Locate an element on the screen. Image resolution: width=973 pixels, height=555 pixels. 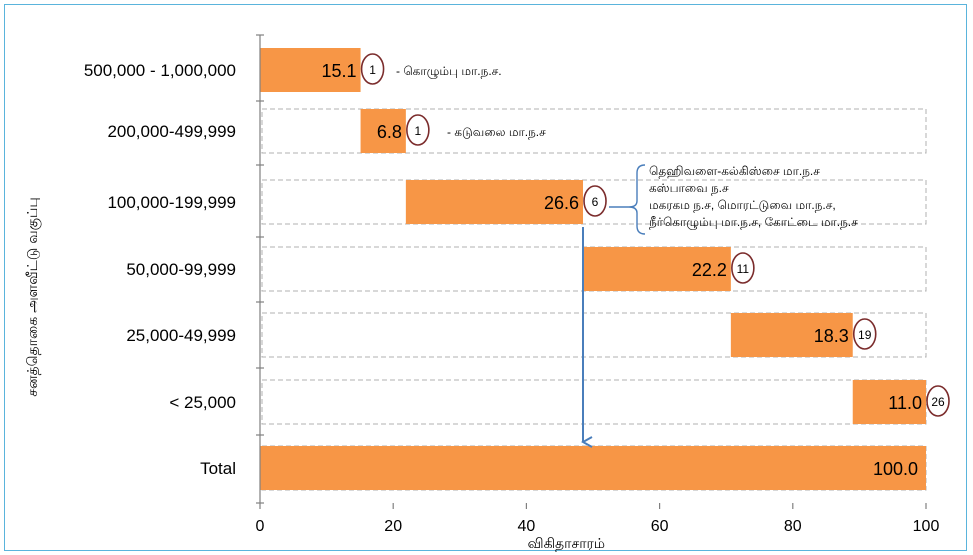
annotation-line-1: கஸ்பாவை ந.ச is located at coordinates (689, 188).